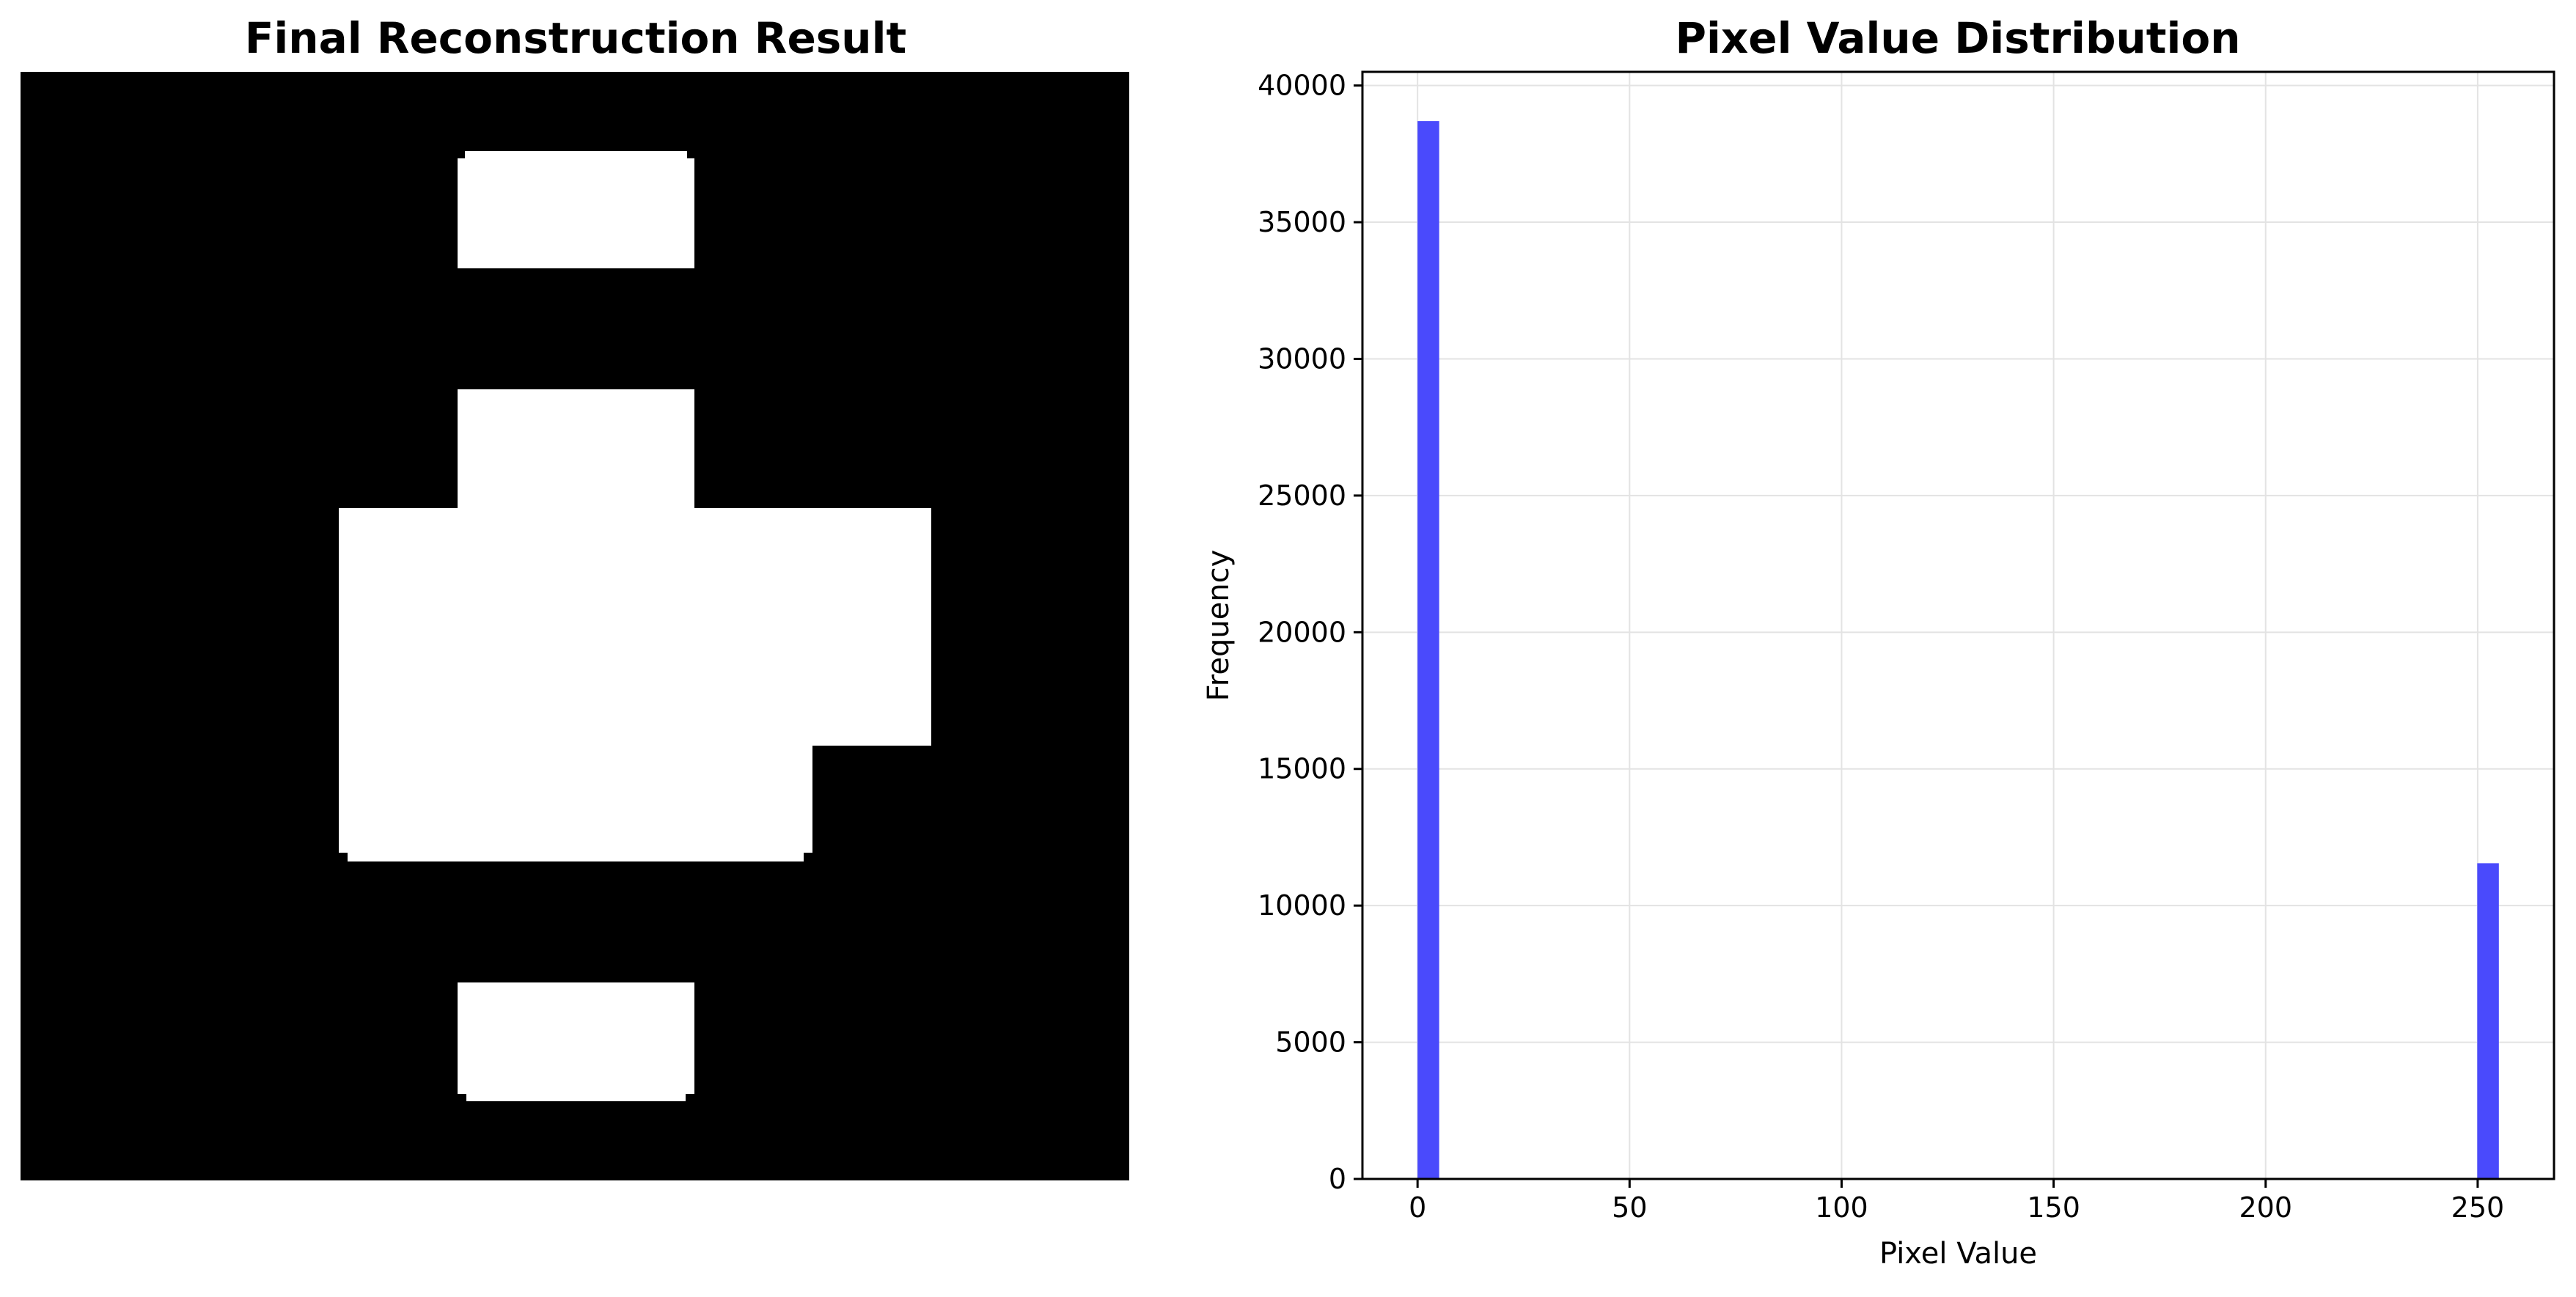 This screenshot has height=1297, width=2576. I want to click on x-tick-label: 150, so click(2053, 1207).